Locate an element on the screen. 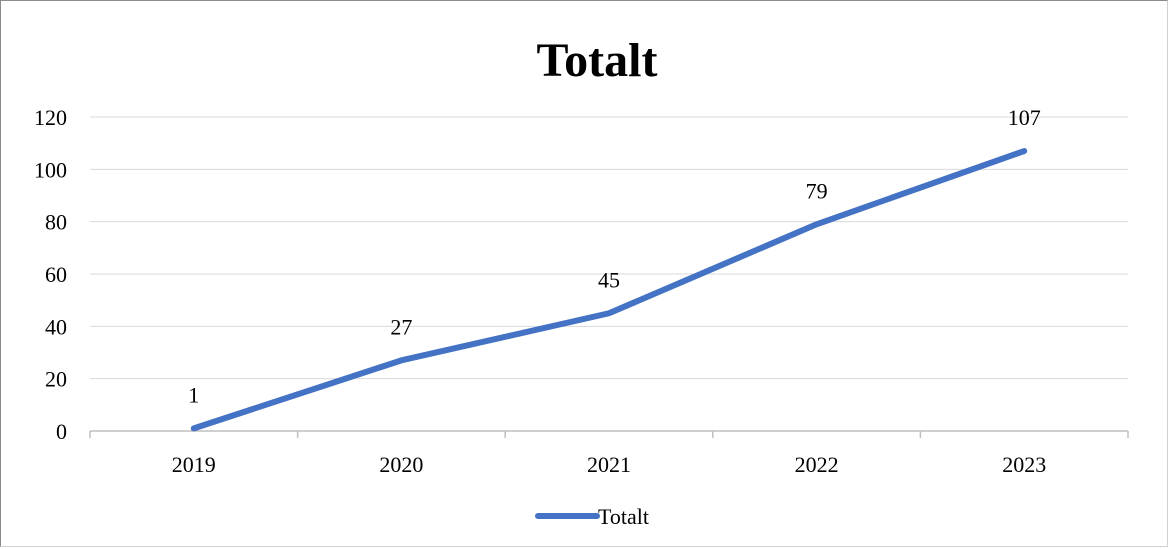  y-tick-label-120: 120 is located at coordinates (50, 117).